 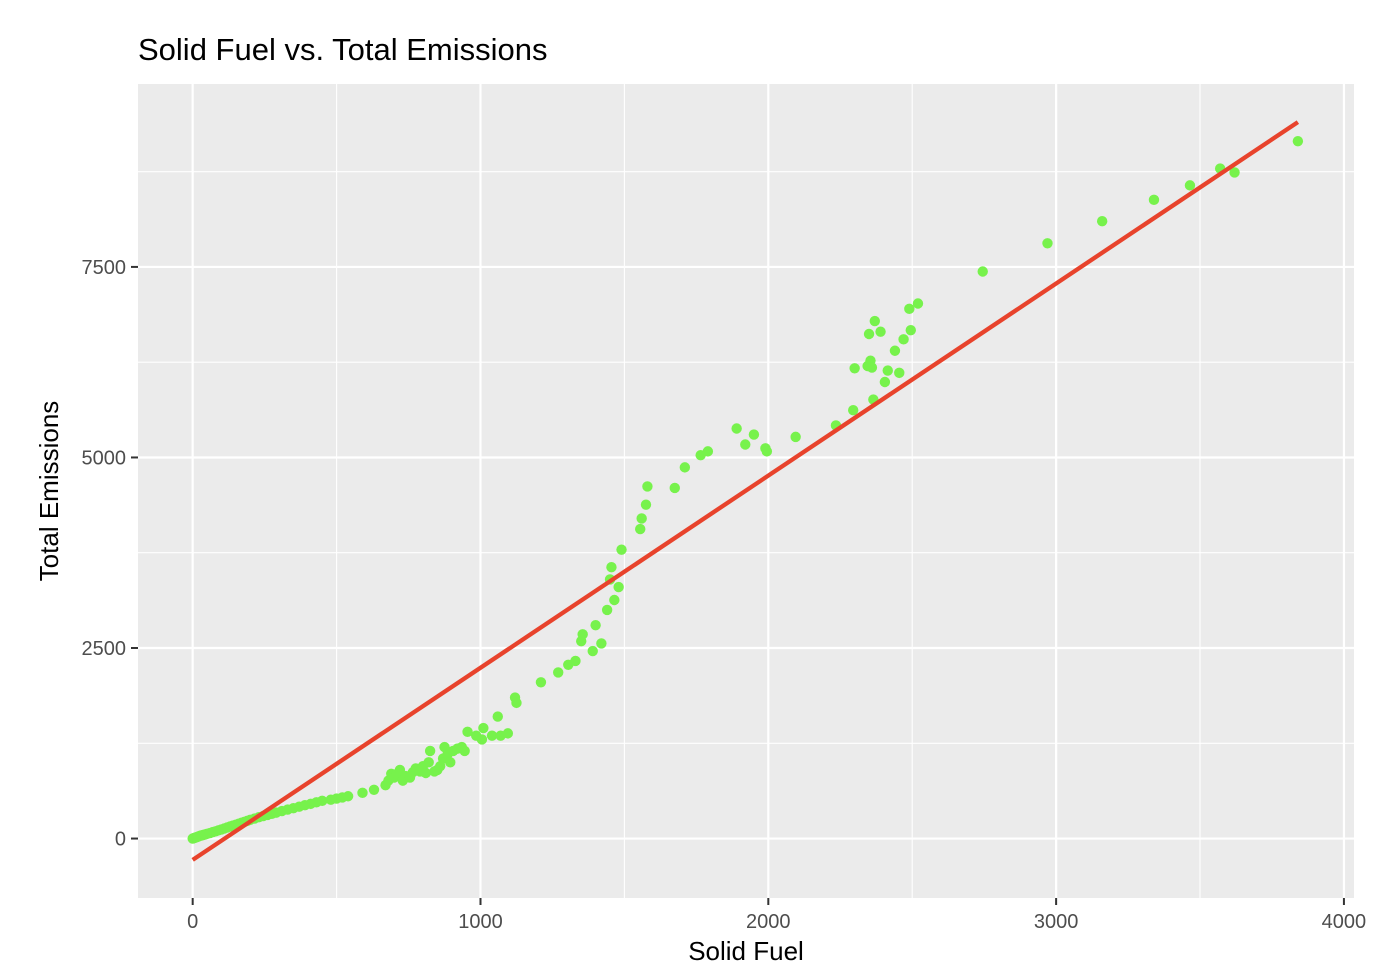 What do you see at coordinates (480, 922) in the screenshot?
I see `x-tick-label: 1000` at bounding box center [480, 922].